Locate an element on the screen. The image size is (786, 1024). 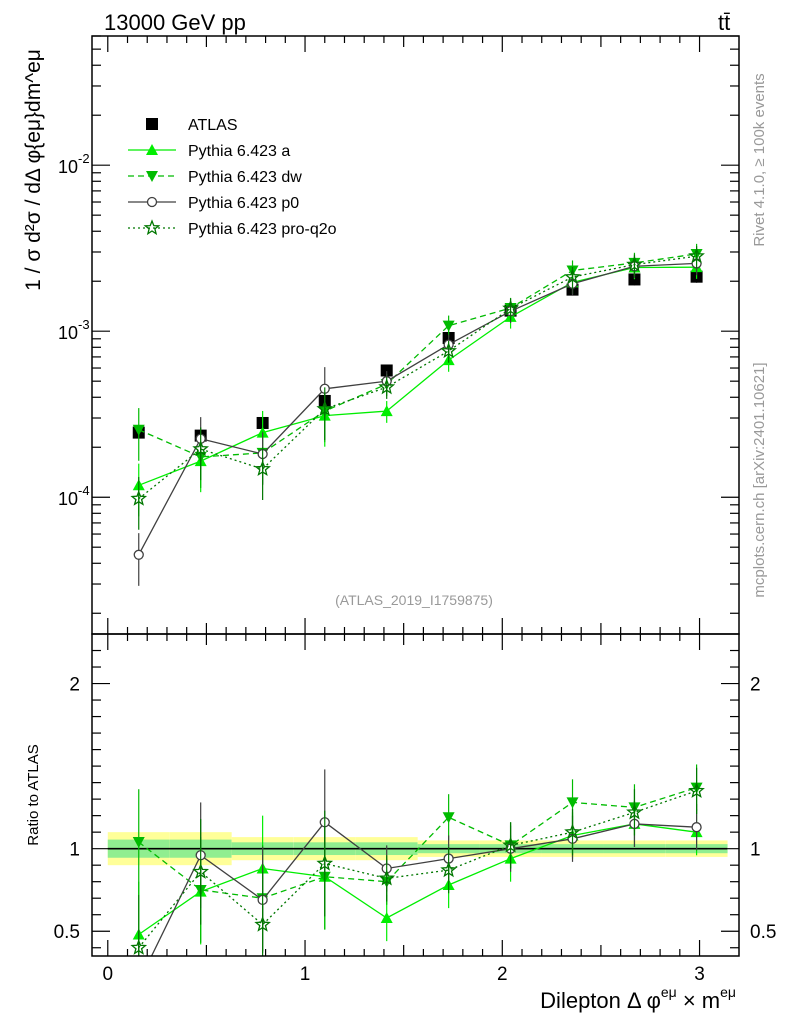
legend-entry: ATLAS is located at coordinates (213, 125).